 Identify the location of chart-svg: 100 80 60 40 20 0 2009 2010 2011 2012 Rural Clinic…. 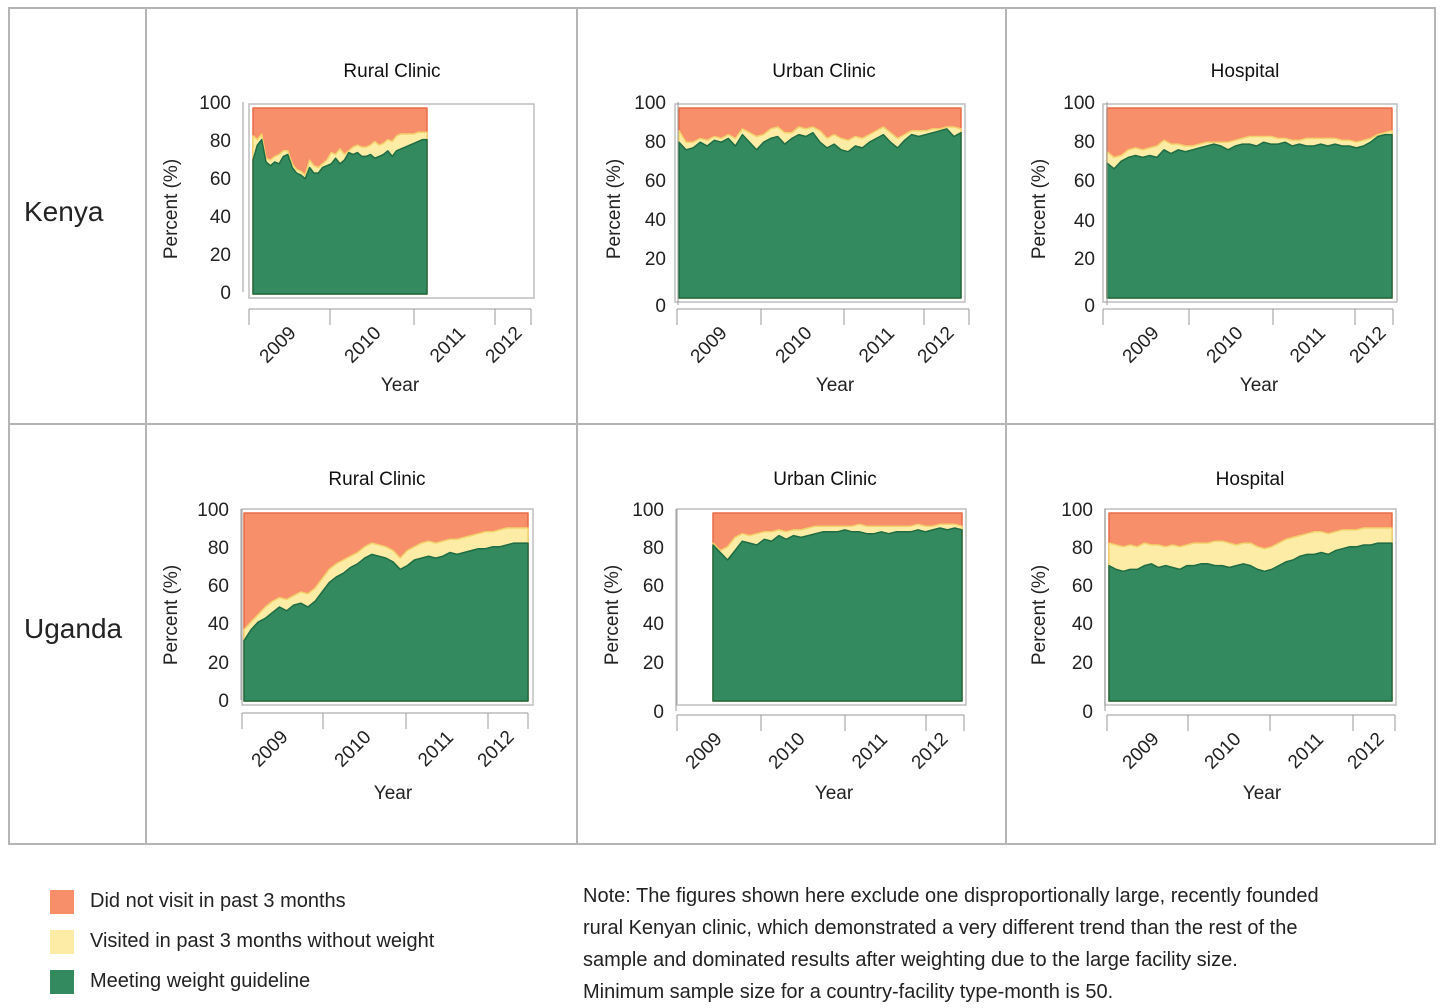
(348, 228).